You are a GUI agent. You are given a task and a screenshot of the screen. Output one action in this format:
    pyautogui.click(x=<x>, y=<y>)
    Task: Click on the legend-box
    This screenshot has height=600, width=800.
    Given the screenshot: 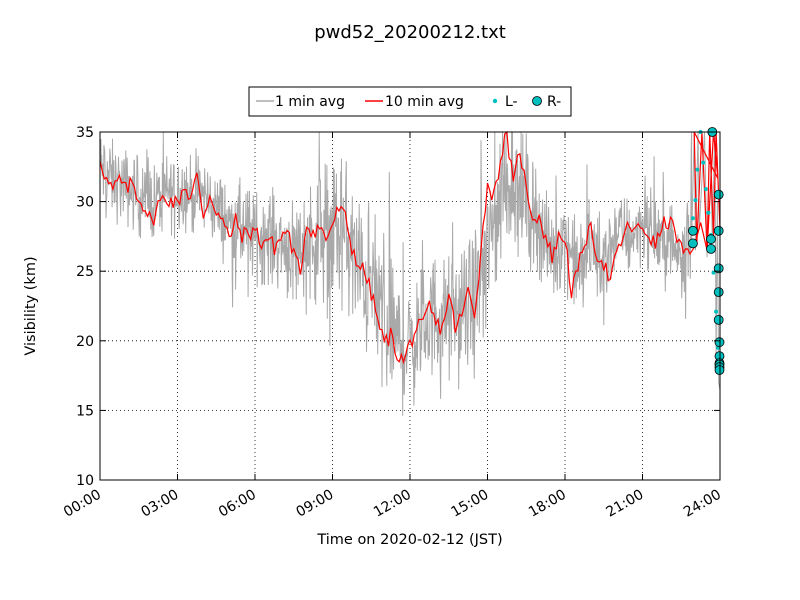 What is the action you would take?
    pyautogui.click(x=410, y=101)
    